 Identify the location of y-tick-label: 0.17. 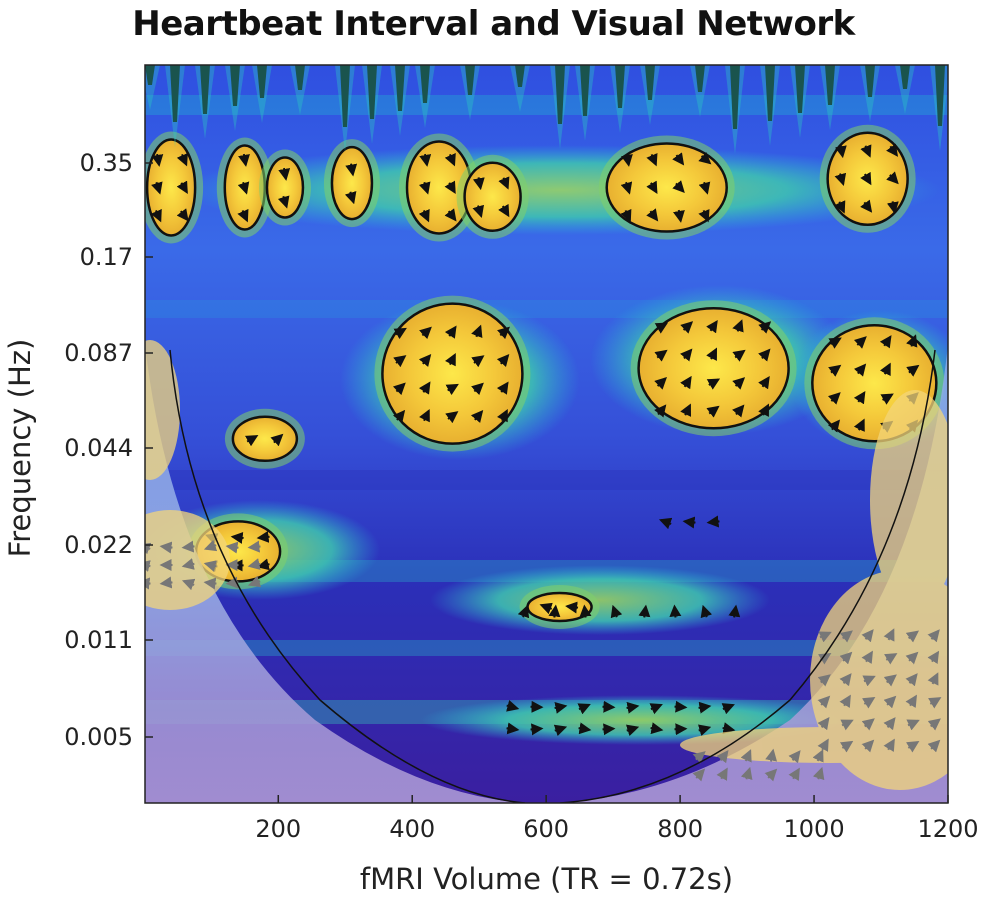
(106, 257).